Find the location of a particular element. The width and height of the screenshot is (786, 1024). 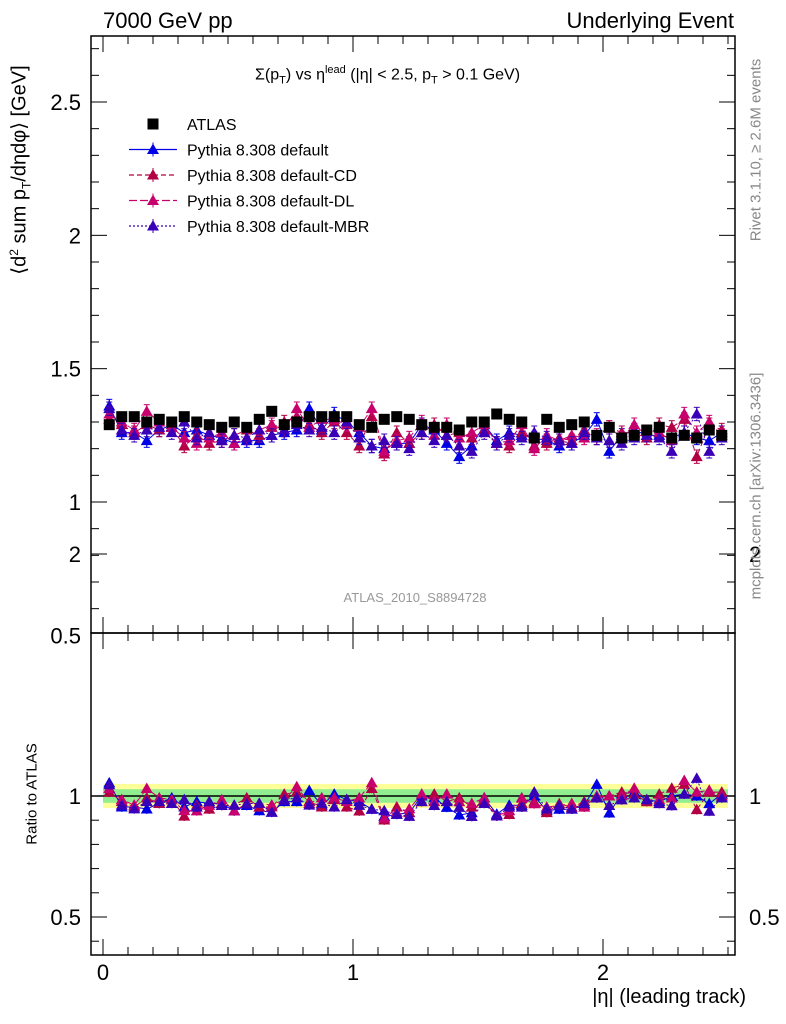

legend-label: Pythia 8.308 default-MBR is located at coordinates (278, 227).